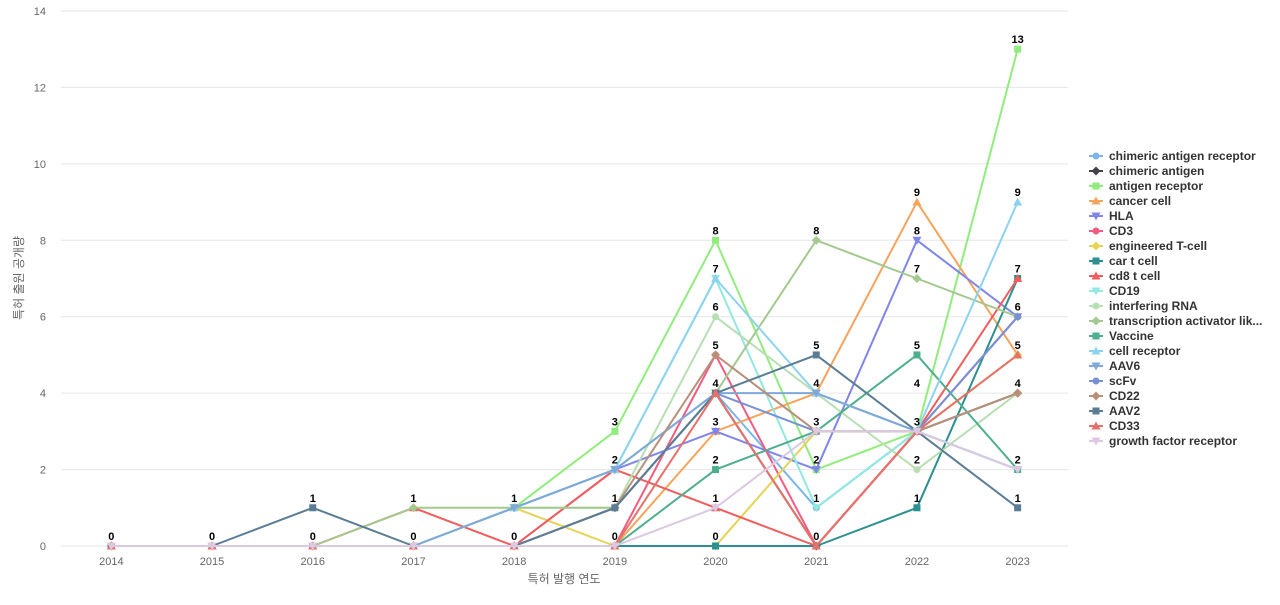 Image resolution: width=1280 pixels, height=605 pixels. I want to click on legend-item: AAV2, so click(1114, 411).